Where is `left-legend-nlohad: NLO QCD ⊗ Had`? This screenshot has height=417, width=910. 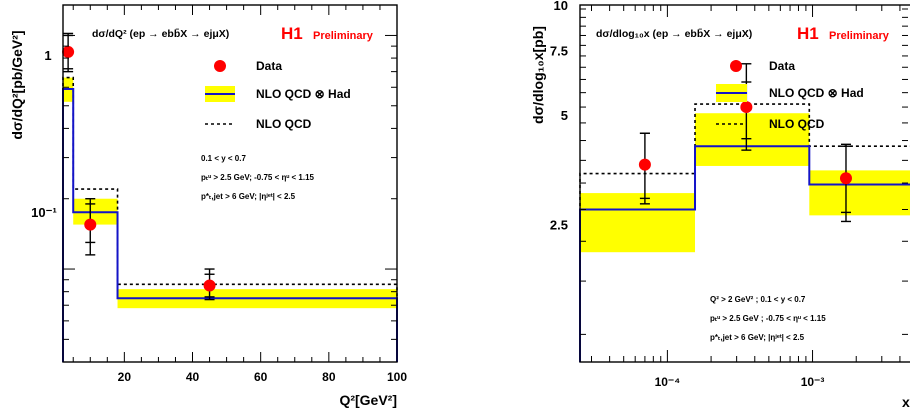
left-legend-nlohad: NLO QCD ⊗ Had is located at coordinates (303, 94).